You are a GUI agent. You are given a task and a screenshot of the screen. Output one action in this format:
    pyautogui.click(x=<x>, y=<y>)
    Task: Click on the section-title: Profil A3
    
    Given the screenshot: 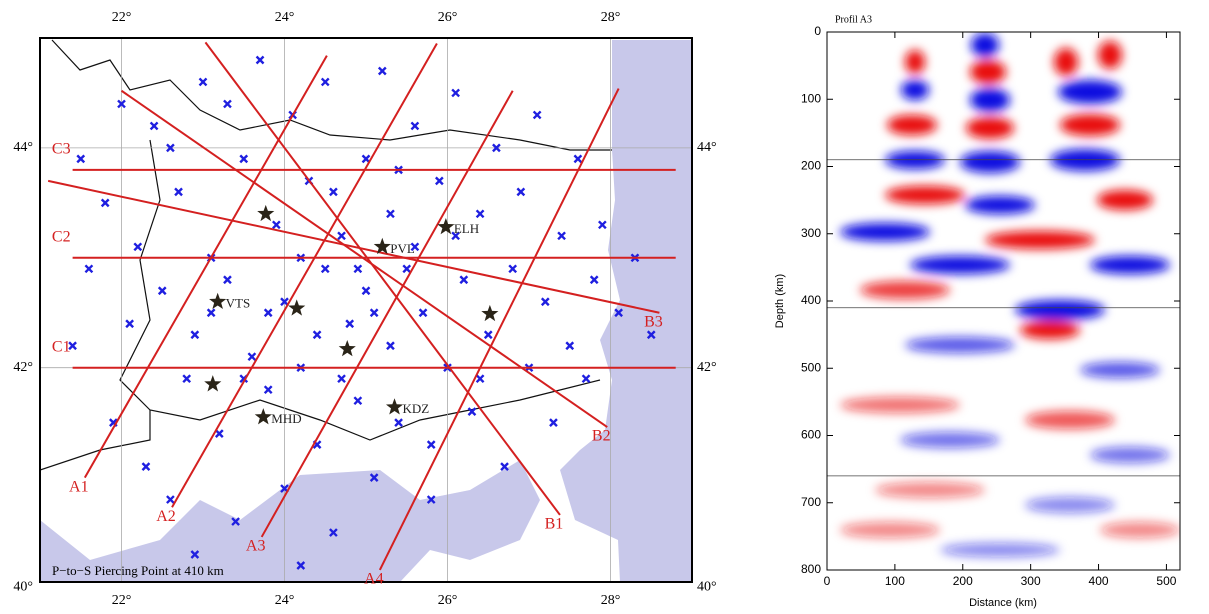 What is the action you would take?
    pyautogui.click(x=853, y=19)
    